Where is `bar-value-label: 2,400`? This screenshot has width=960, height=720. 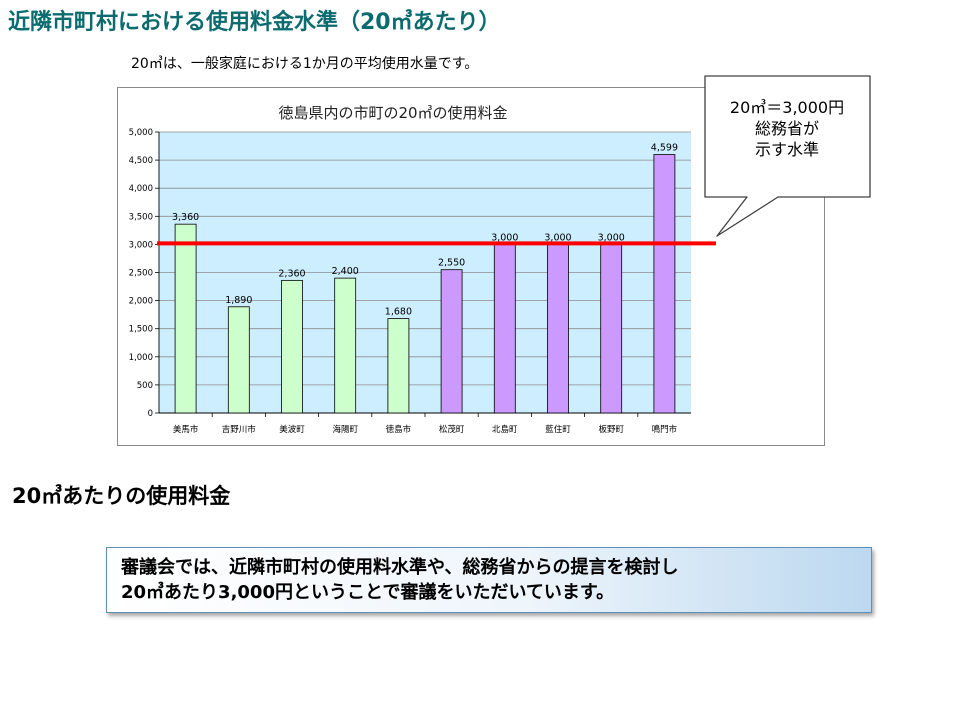
bar-value-label: 2,400 is located at coordinates (345, 271).